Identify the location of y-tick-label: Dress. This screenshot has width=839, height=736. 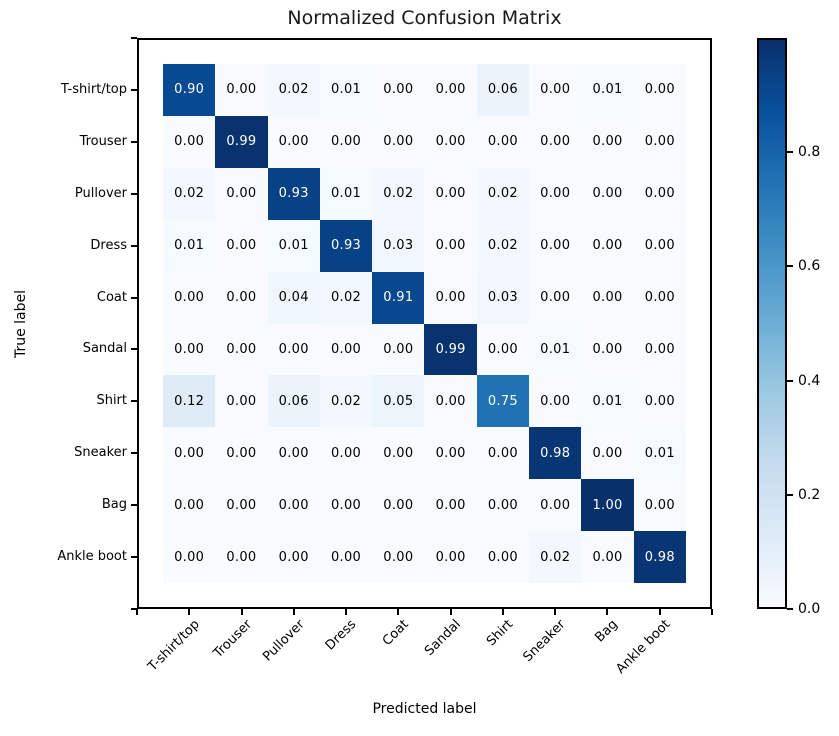
(108, 245).